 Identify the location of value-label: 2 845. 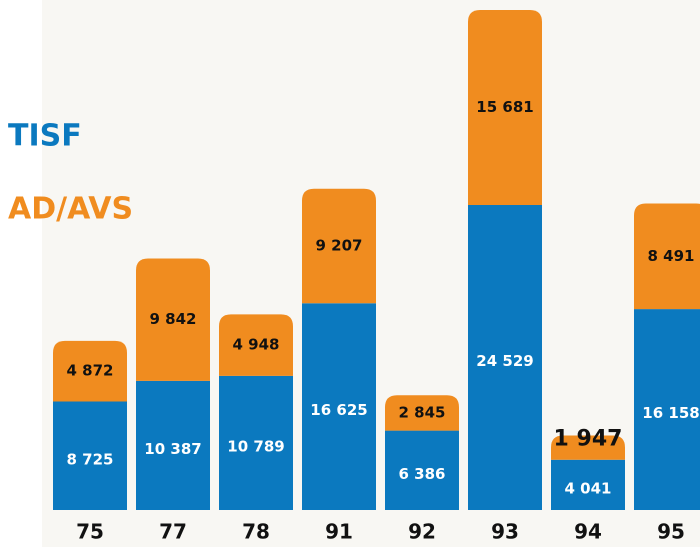
(422, 412).